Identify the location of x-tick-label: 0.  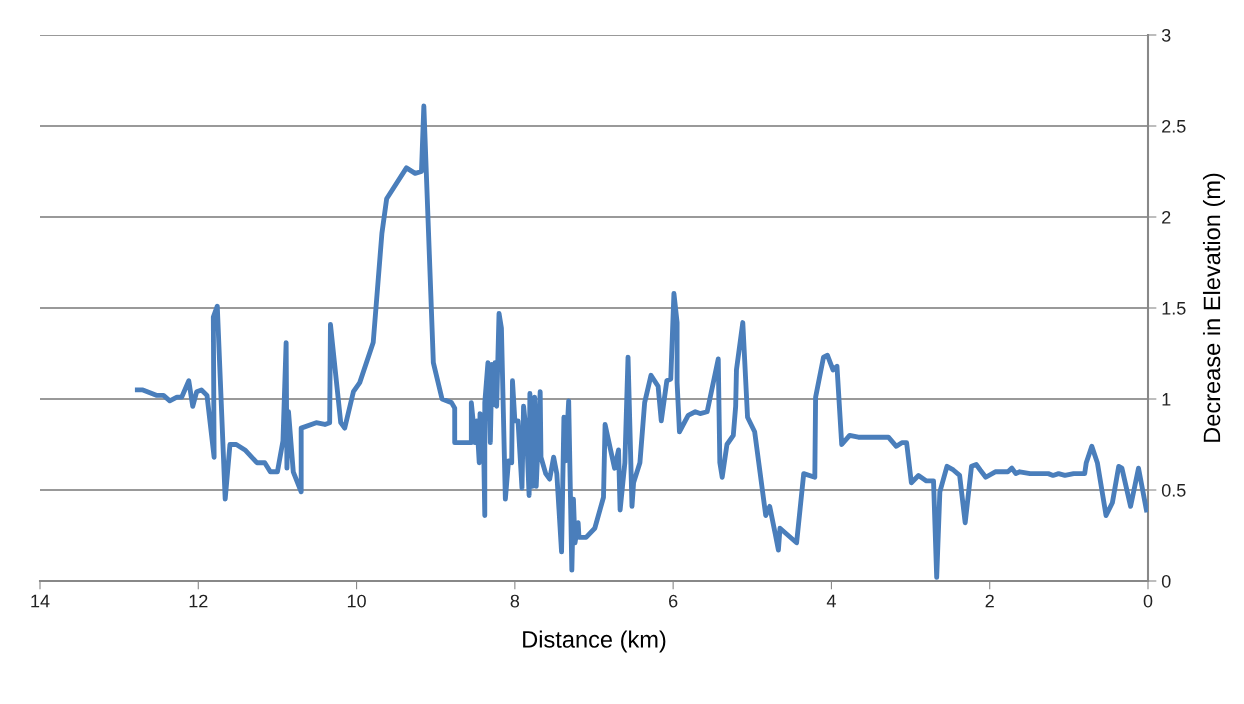
(1148, 601).